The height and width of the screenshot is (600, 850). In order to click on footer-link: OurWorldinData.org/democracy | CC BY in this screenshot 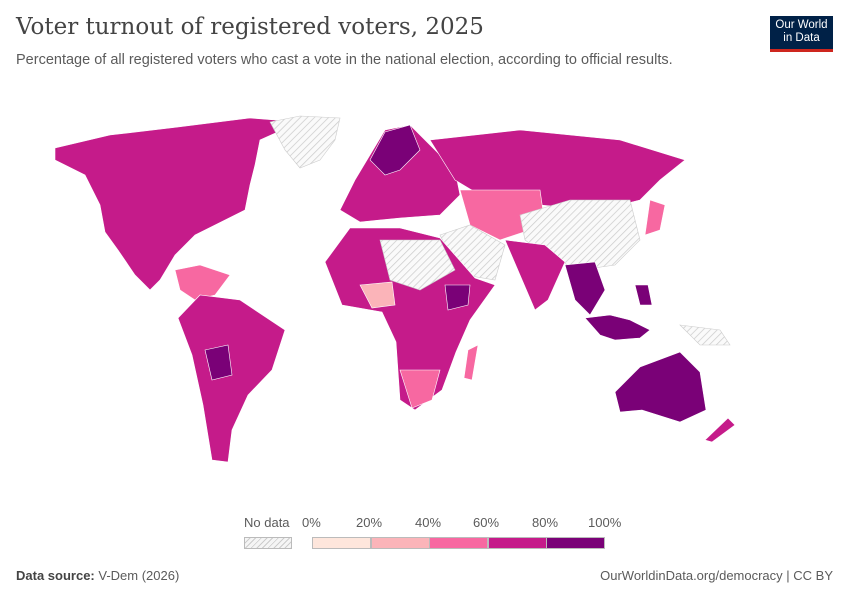, I will do `click(716, 575)`.